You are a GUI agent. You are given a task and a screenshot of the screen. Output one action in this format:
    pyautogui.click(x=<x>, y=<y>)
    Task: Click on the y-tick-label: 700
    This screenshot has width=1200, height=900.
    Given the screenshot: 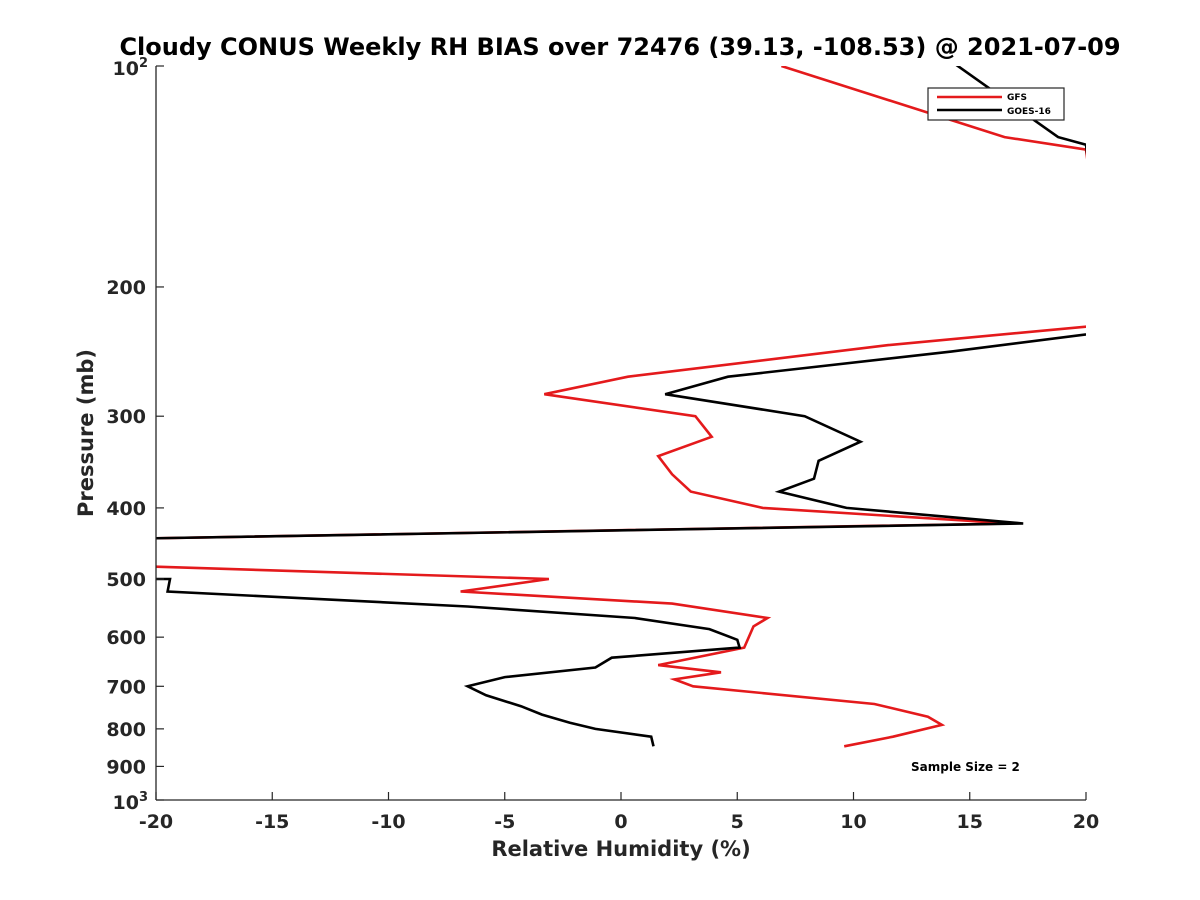 What is the action you would take?
    pyautogui.click(x=126, y=687)
    